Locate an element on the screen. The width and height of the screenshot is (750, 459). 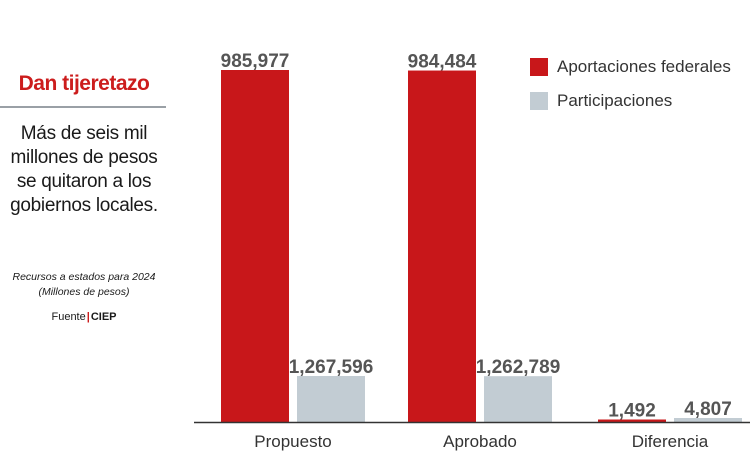
source-label: Fuente is located at coordinates (68, 317).